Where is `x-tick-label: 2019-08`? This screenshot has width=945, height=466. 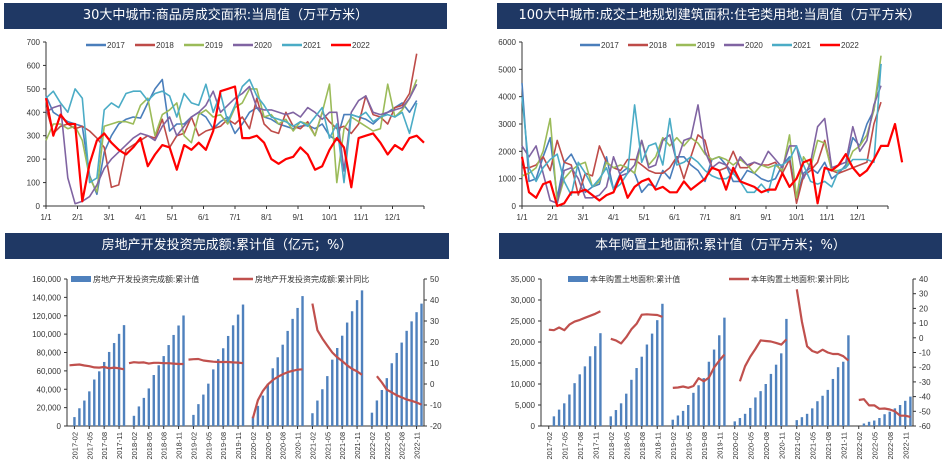 x-tick-label: 2019-08 is located at coordinates (704, 446).